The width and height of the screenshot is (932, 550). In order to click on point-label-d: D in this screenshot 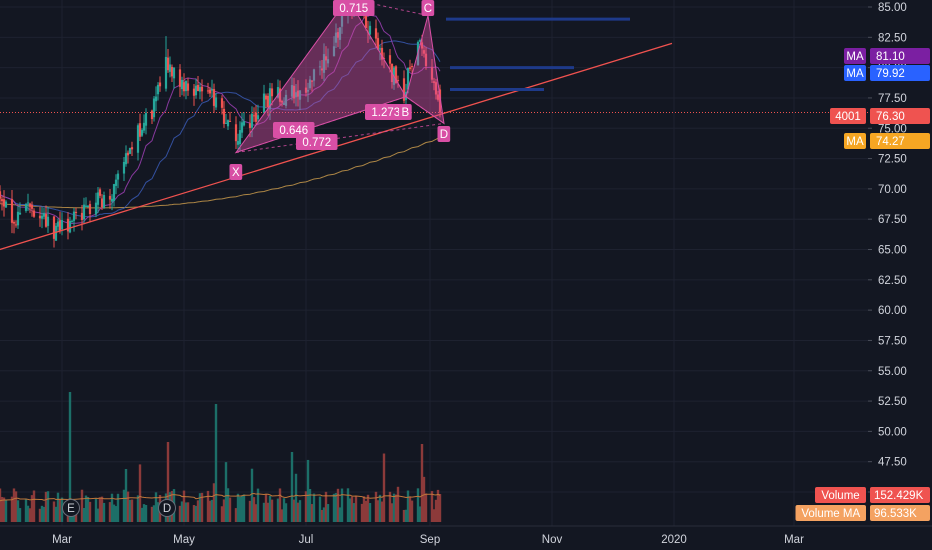, I will do `click(444, 135)`.